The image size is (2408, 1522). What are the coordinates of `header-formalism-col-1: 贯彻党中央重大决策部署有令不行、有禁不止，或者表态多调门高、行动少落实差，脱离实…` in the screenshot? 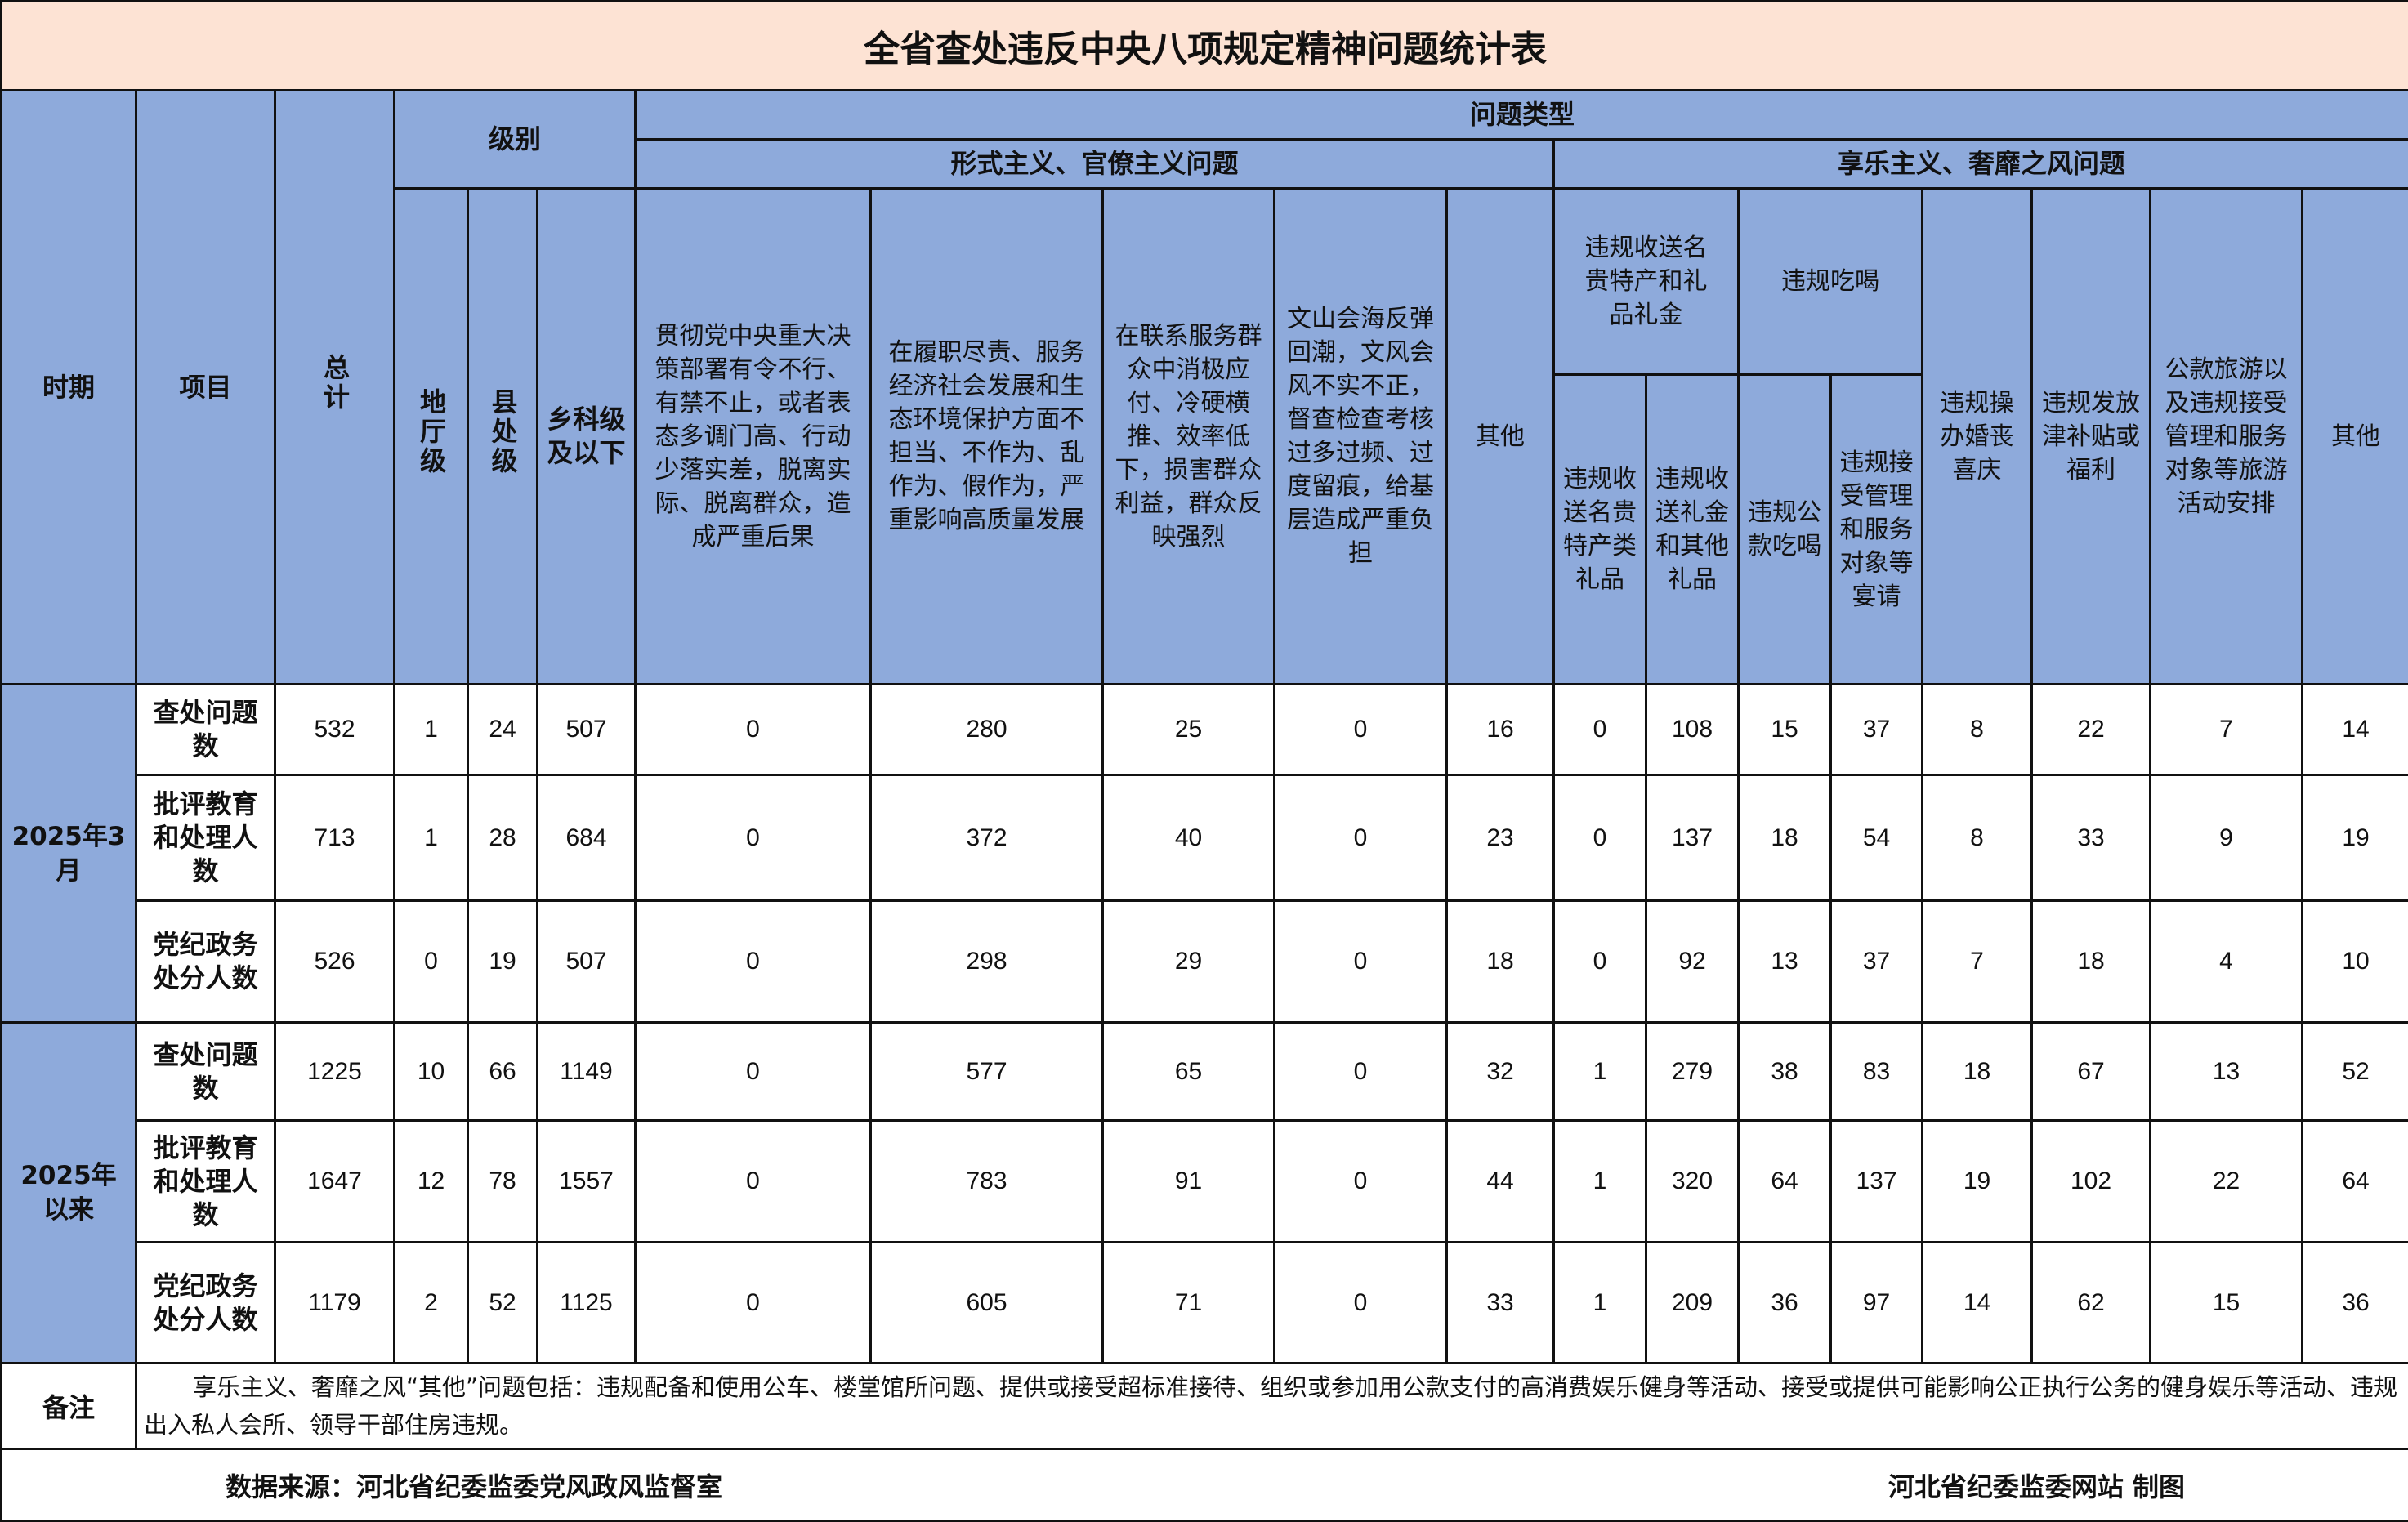 It's located at (753, 437).